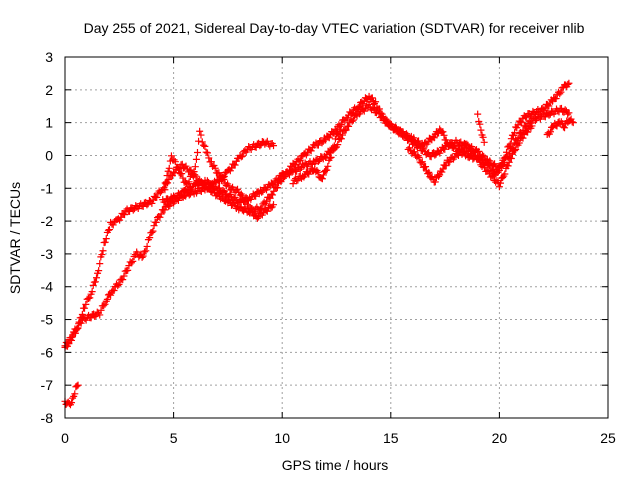 The image size is (640, 480). What do you see at coordinates (608, 438) in the screenshot?
I see `x-tick-label: 25` at bounding box center [608, 438].